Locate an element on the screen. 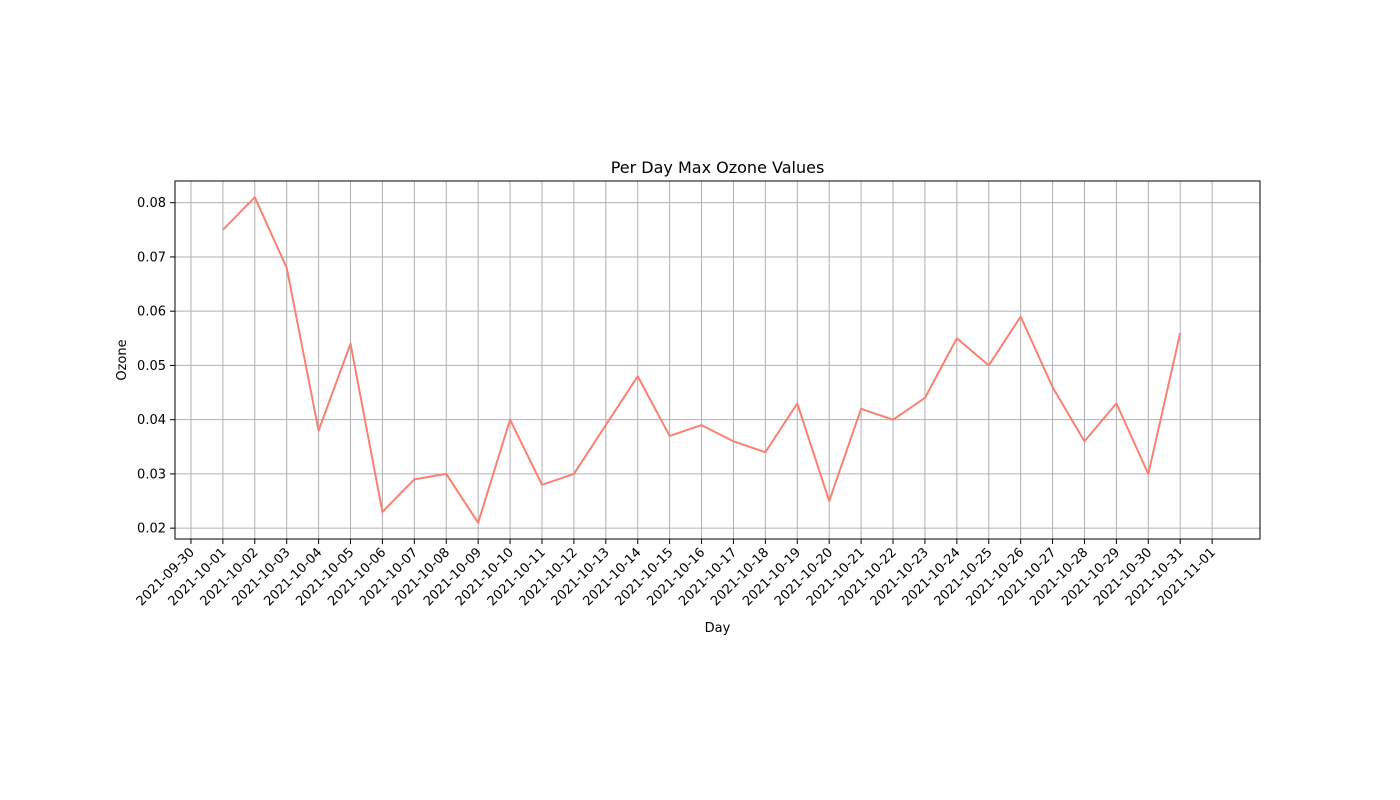 This screenshot has height=800, width=1400. chart-title: Per Day Max Ozone Values is located at coordinates (718, 167).